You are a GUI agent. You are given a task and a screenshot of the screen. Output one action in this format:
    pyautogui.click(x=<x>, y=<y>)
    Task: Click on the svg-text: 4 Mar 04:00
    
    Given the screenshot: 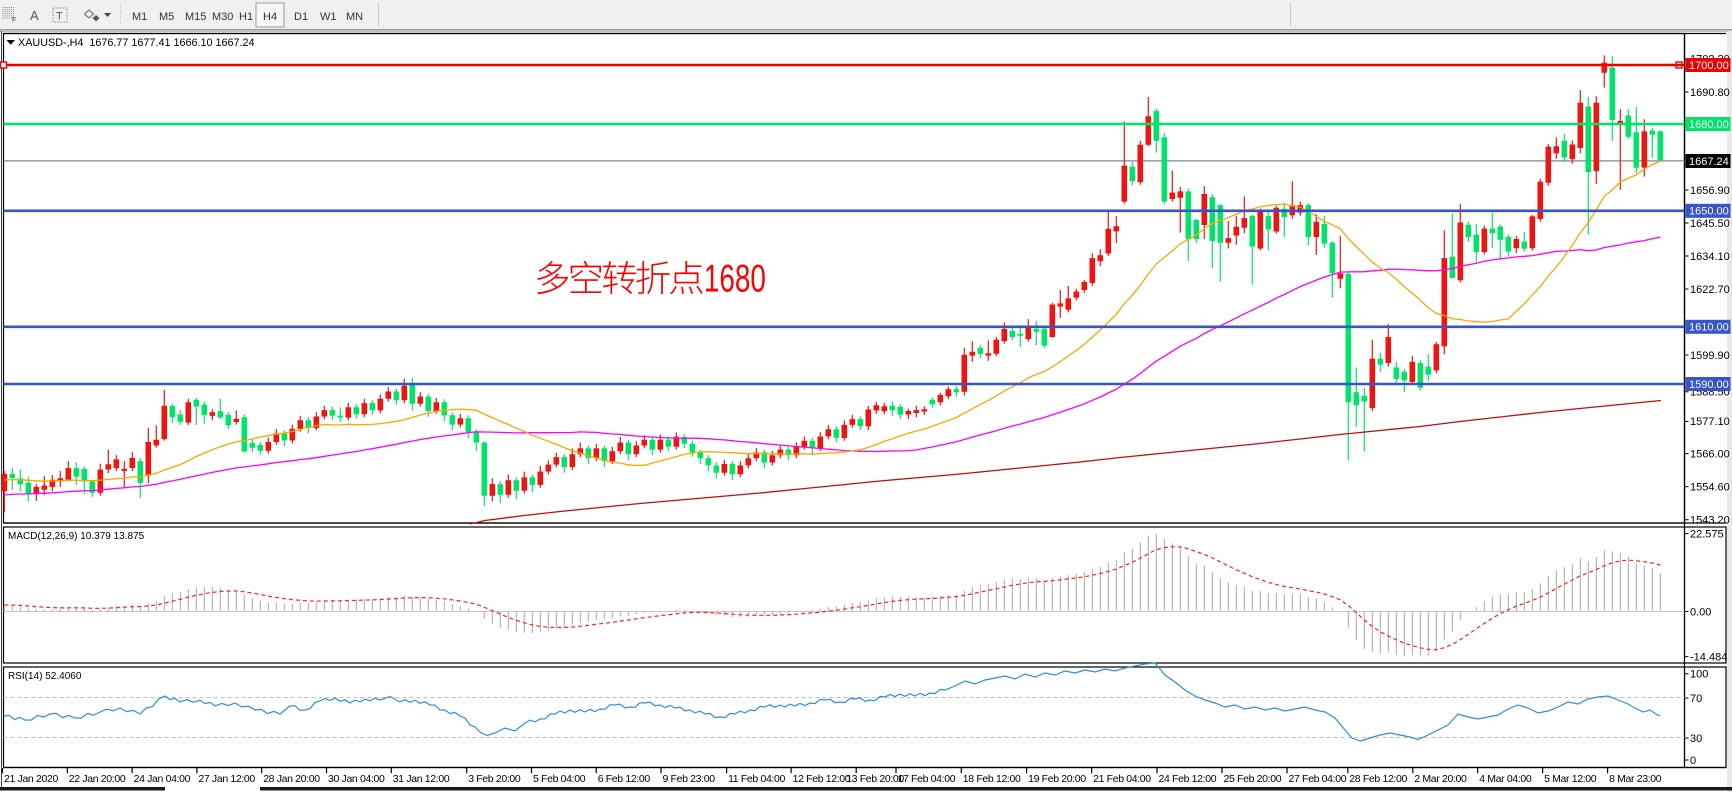 What is the action you would take?
    pyautogui.click(x=1505, y=779)
    